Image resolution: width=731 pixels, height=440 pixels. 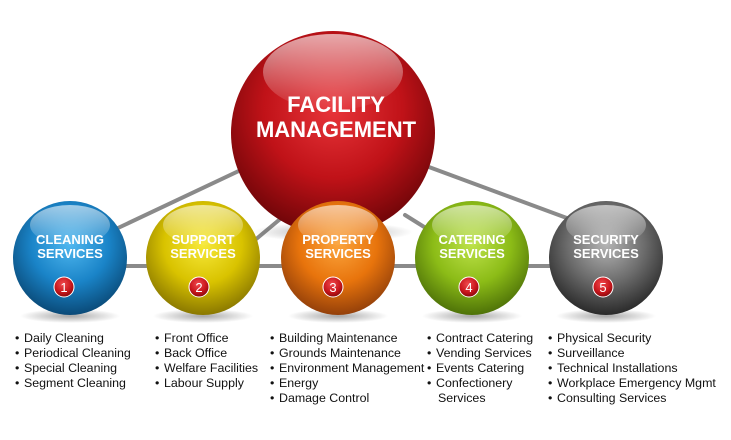 What do you see at coordinates (203, 262) in the screenshot?
I see `support-services-sphere: SUPPORT SERVICES 2` at bounding box center [203, 262].